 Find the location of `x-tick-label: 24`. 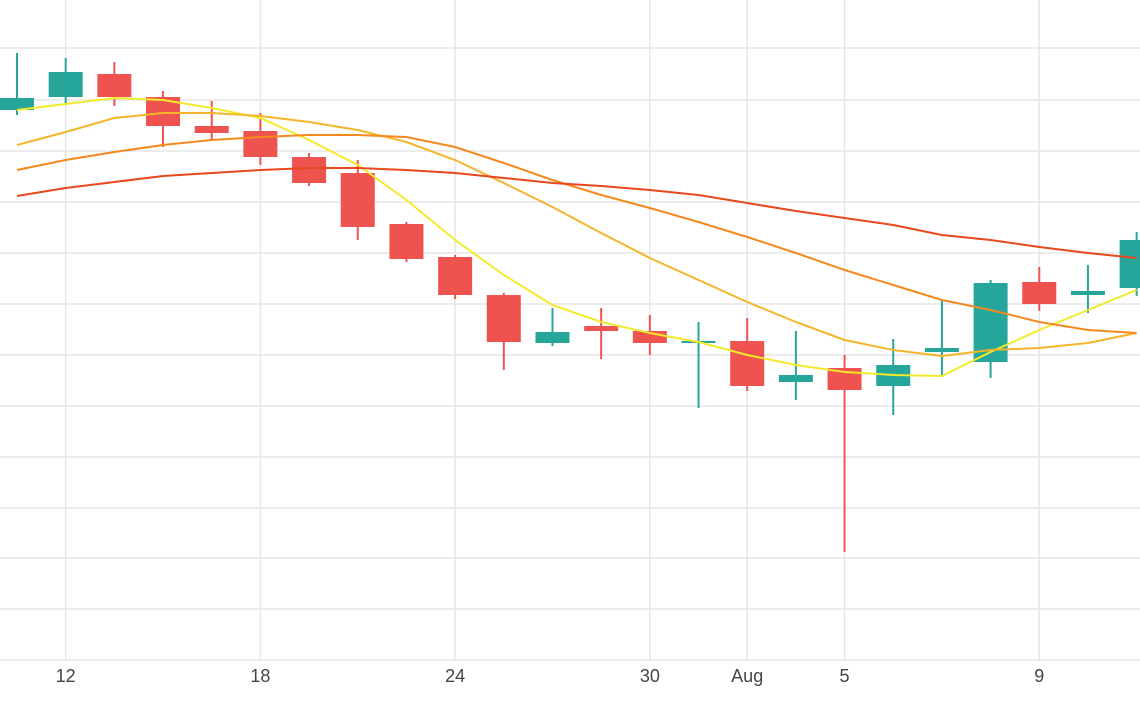

x-tick-label: 24 is located at coordinates (455, 676).